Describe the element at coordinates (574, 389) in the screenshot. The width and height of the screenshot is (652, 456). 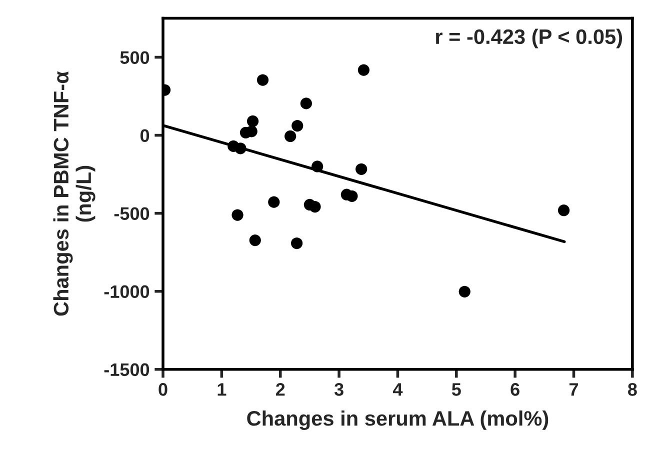
I see `x-tick-label: 7` at that location.